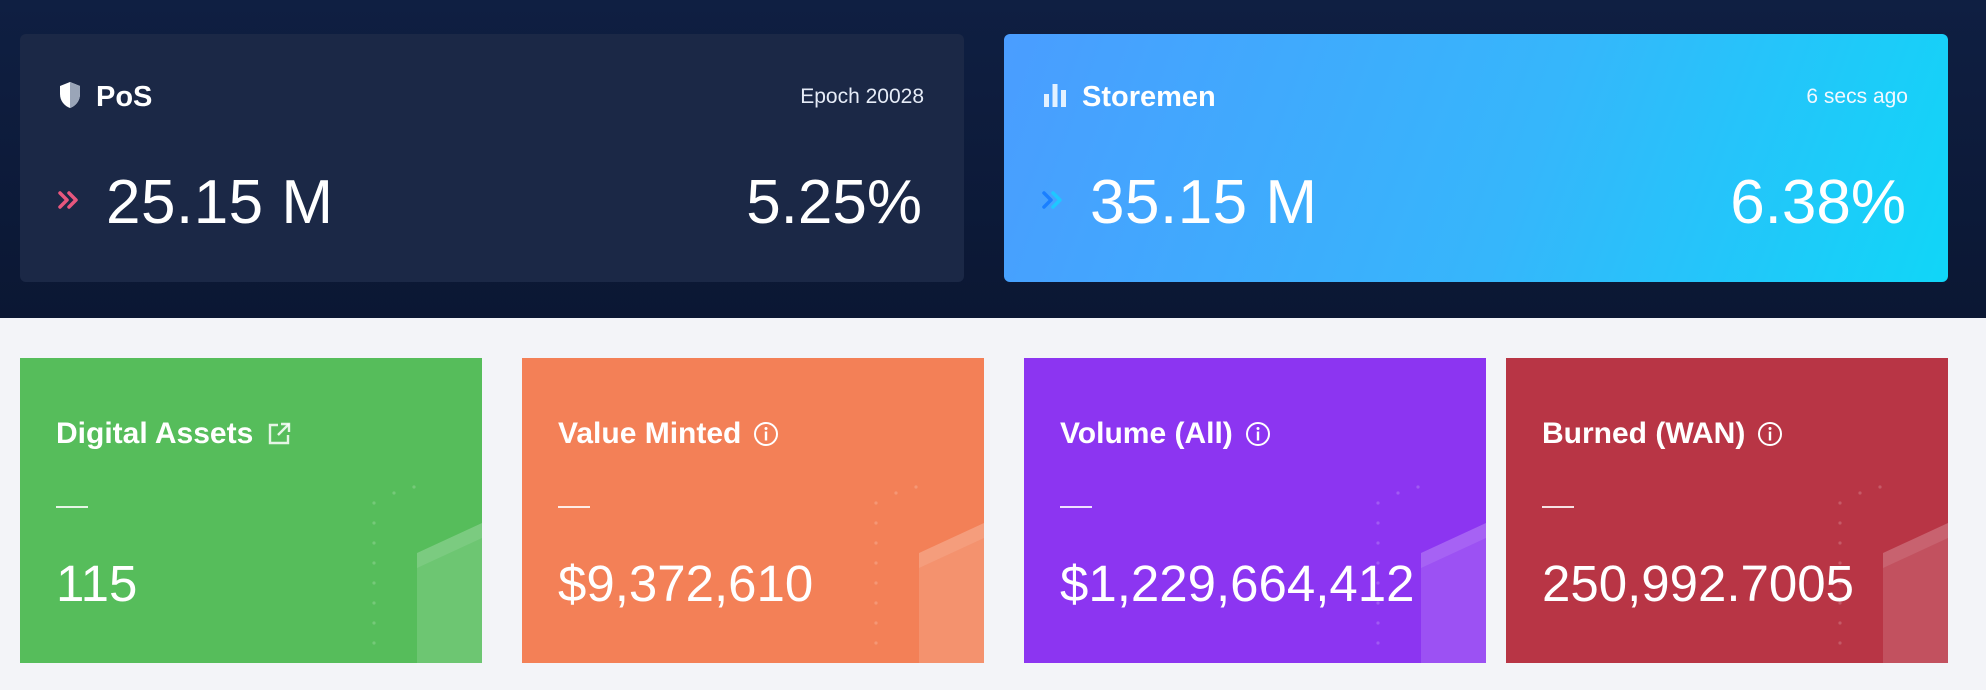  What do you see at coordinates (1204, 202) in the screenshot?
I see `storemen-stake-value: 35.15 M` at bounding box center [1204, 202].